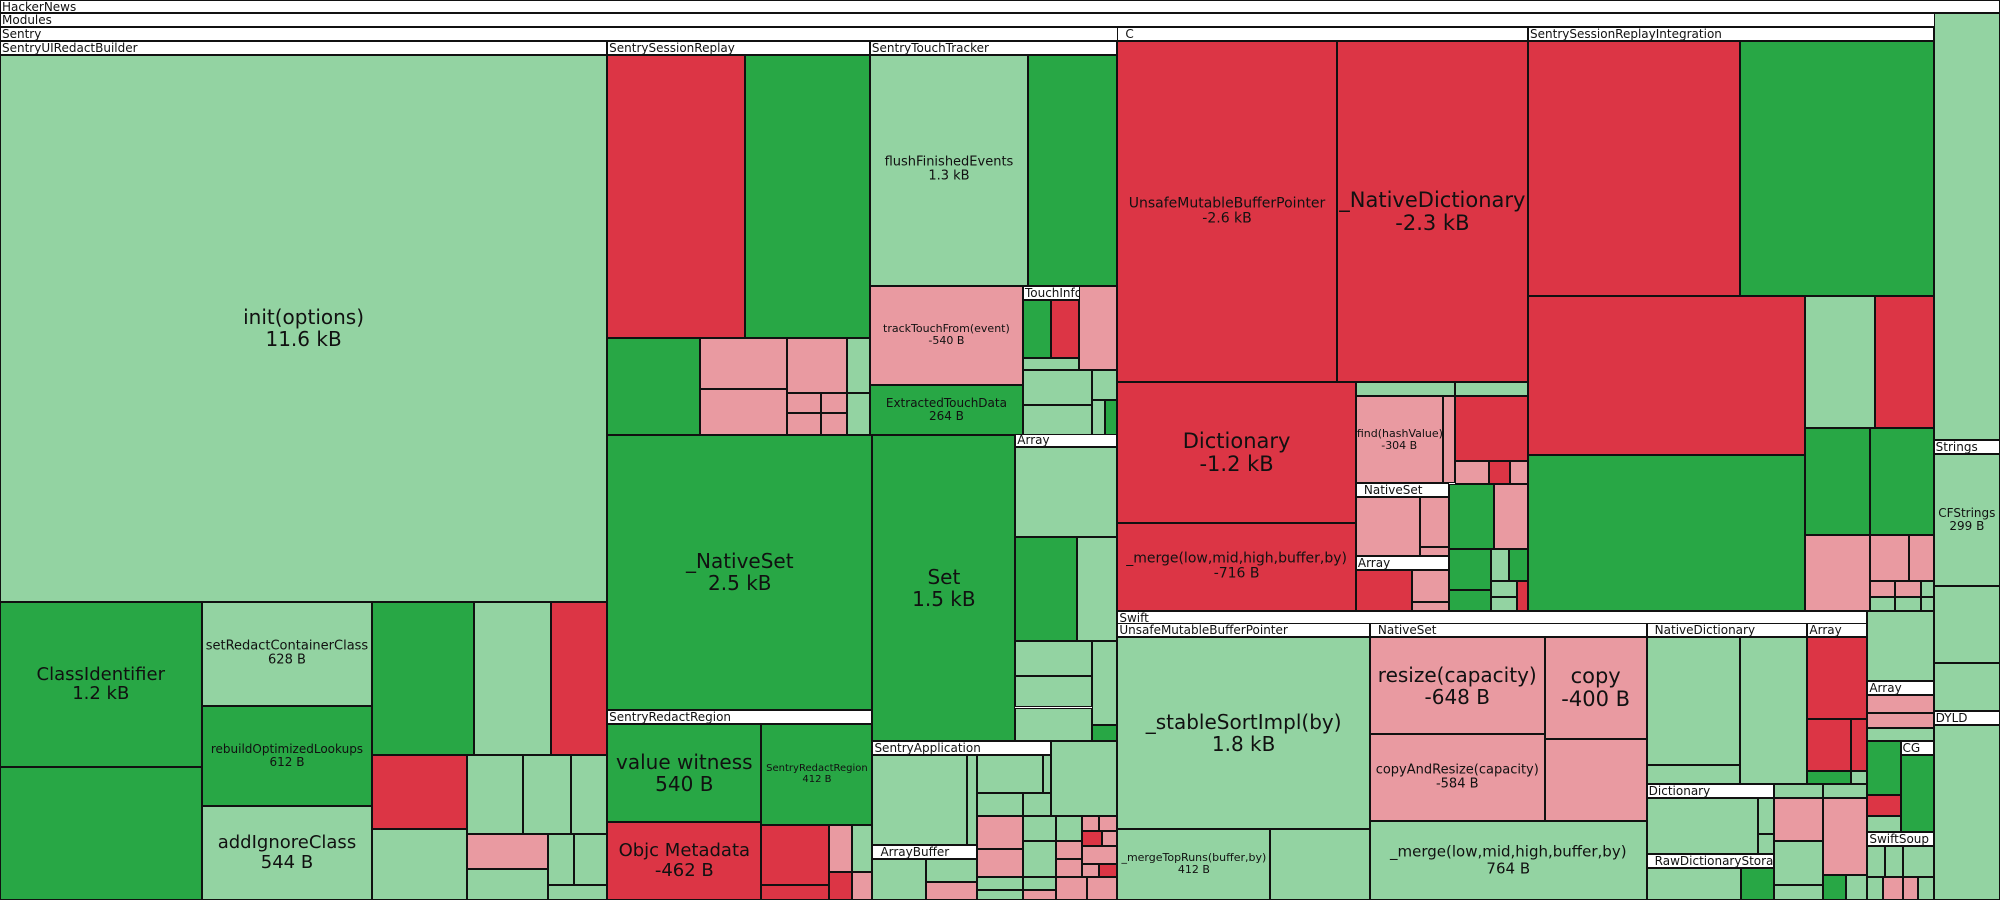 Image resolution: width=2000 pixels, height=900 pixels. I want to click on group-header-cg: CG, so click(1917, 747).